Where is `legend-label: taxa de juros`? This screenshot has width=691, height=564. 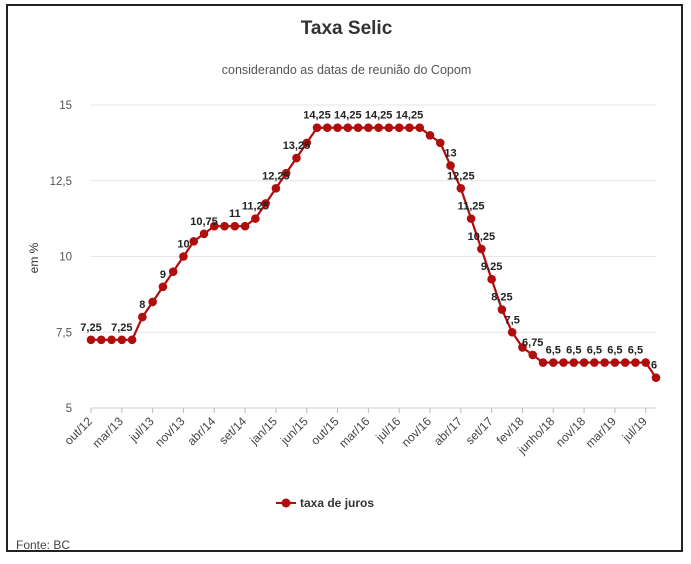
legend-label: taxa de juros is located at coordinates (337, 503).